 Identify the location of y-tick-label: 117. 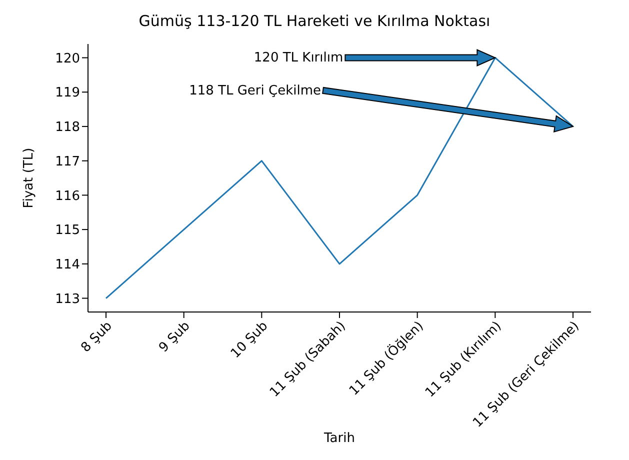
(67, 162).